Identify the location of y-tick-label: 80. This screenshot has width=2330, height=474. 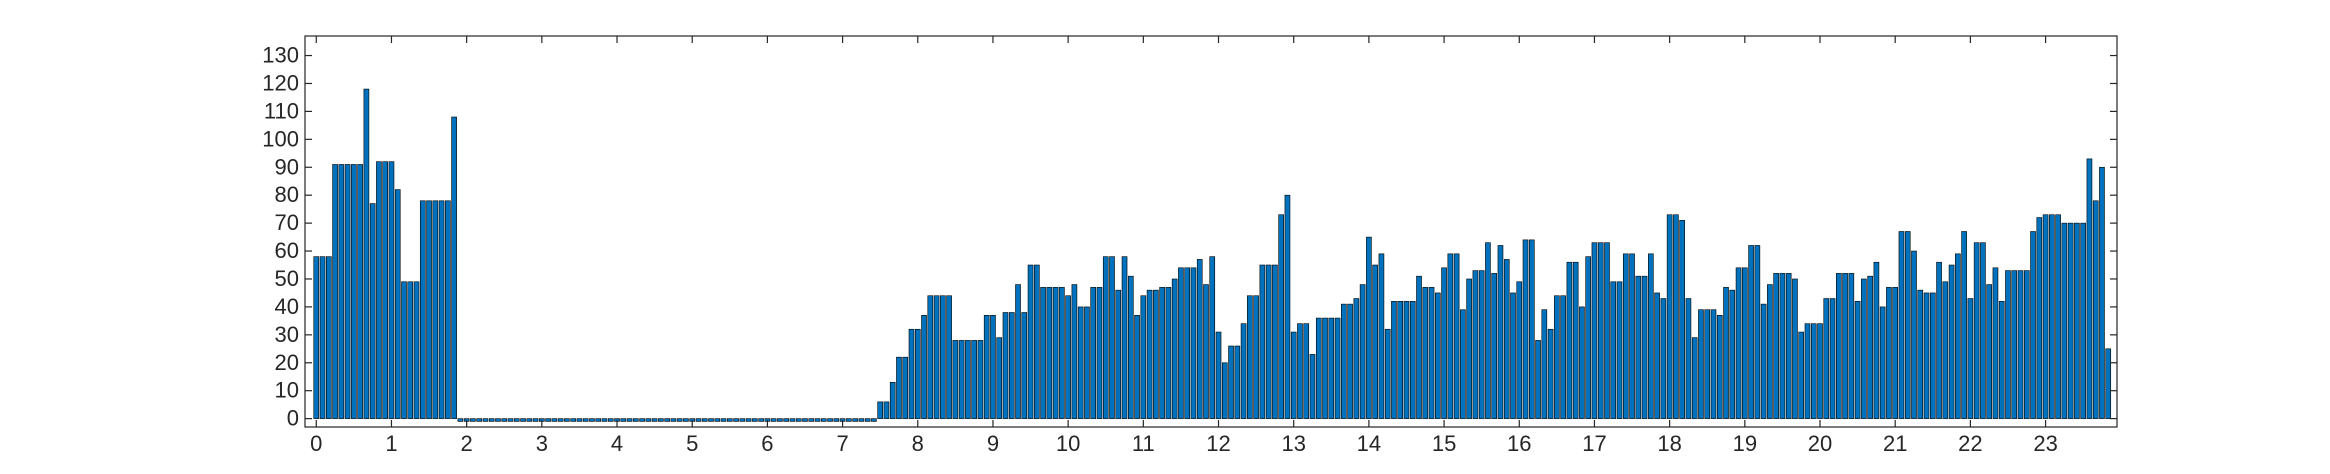
(287, 194).